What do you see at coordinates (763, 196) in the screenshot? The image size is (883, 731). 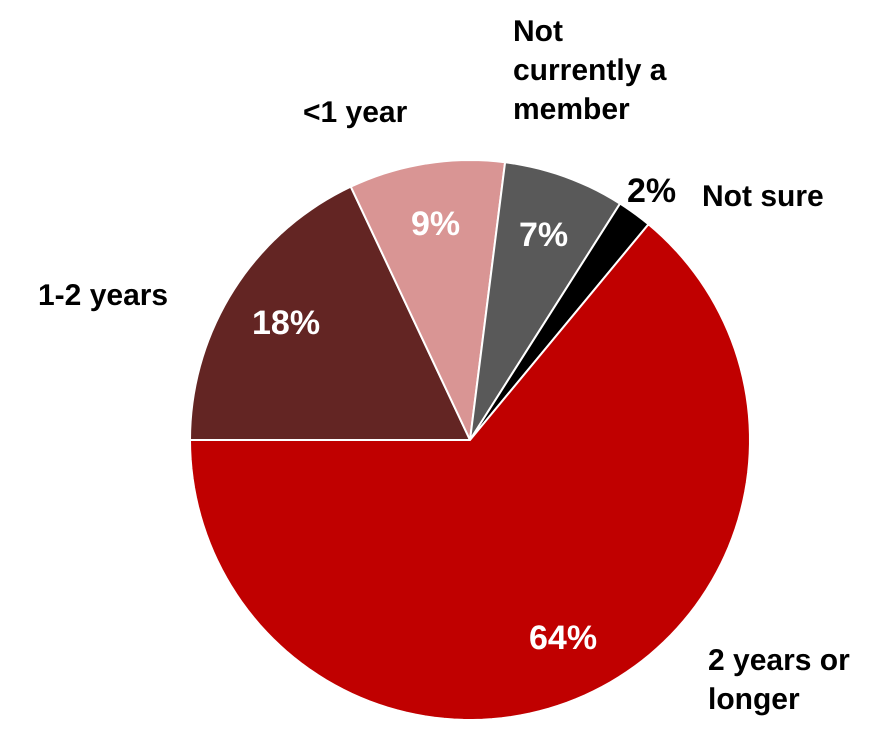 I see `slice-label: Not sure` at bounding box center [763, 196].